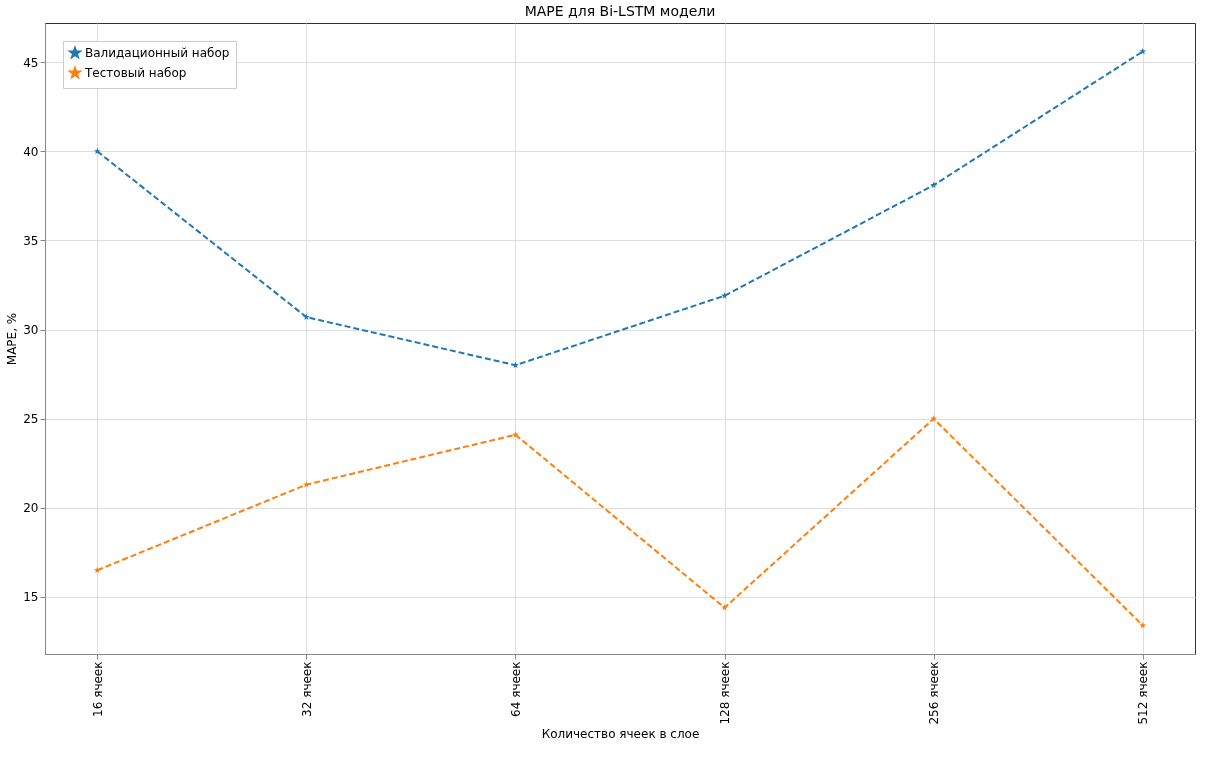 This screenshot has height=758, width=1219. I want to click on x-tick-label: 64 ячеек, so click(515, 689).